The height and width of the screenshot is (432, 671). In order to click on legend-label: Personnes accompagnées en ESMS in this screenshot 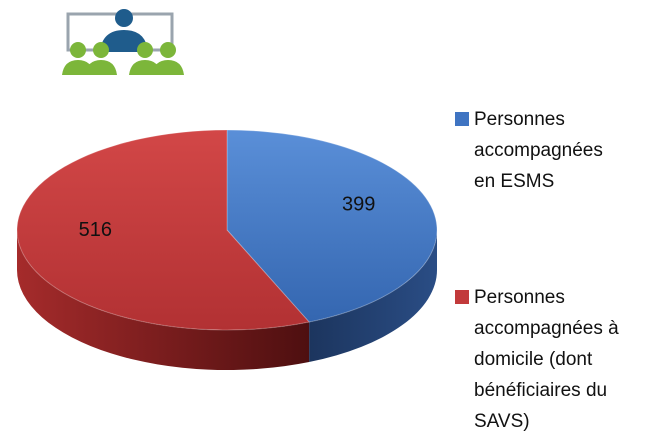, I will do `click(538, 150)`.